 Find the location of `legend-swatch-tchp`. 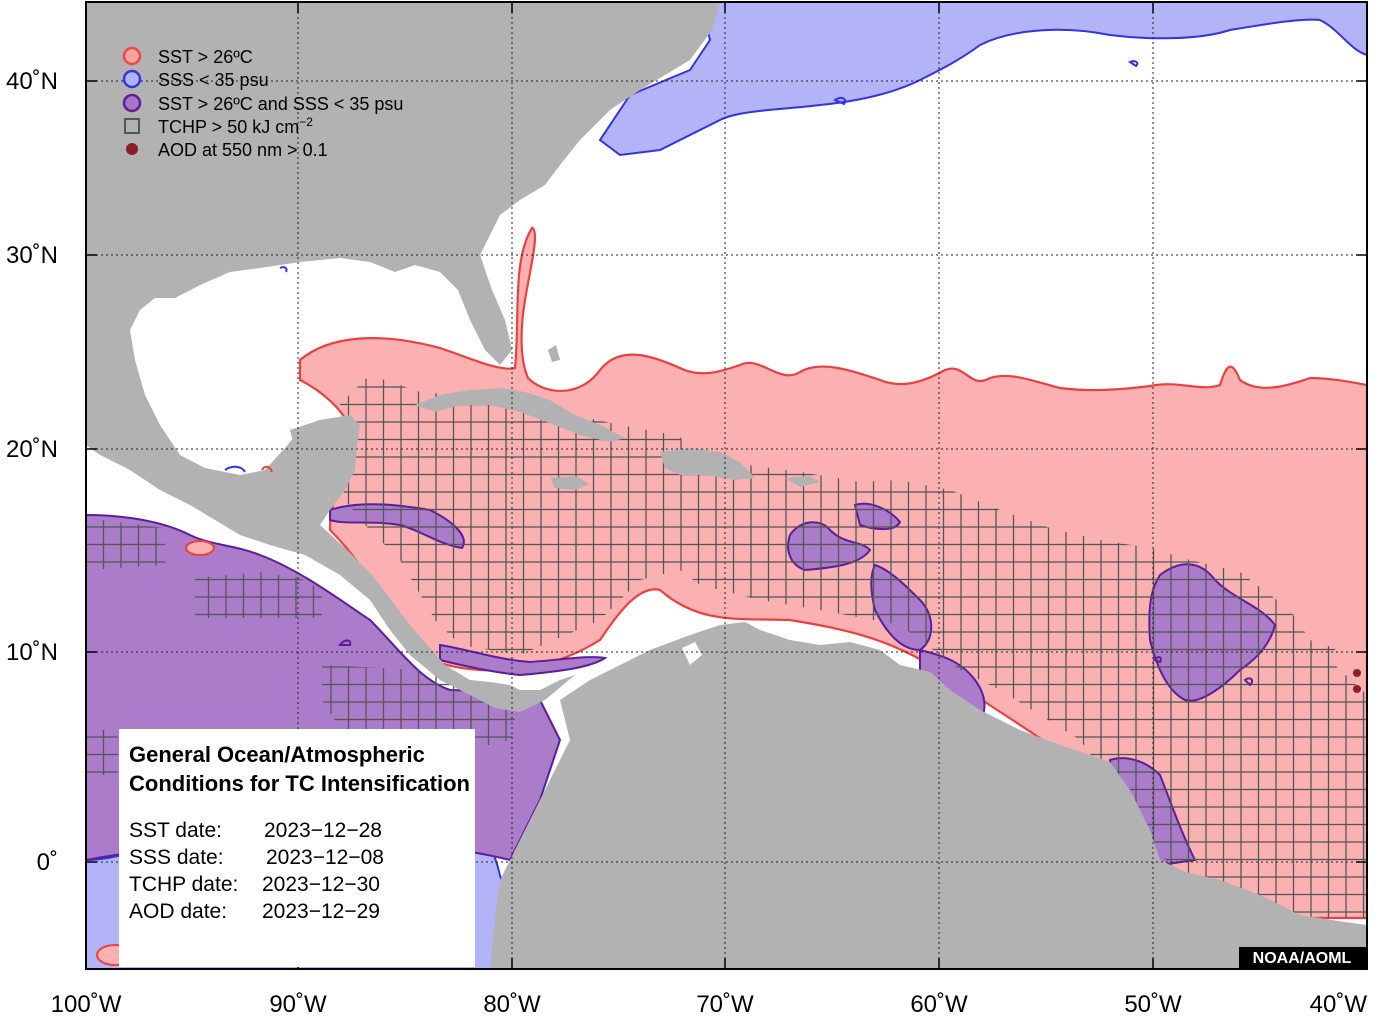

legend-swatch-tchp is located at coordinates (132, 126).